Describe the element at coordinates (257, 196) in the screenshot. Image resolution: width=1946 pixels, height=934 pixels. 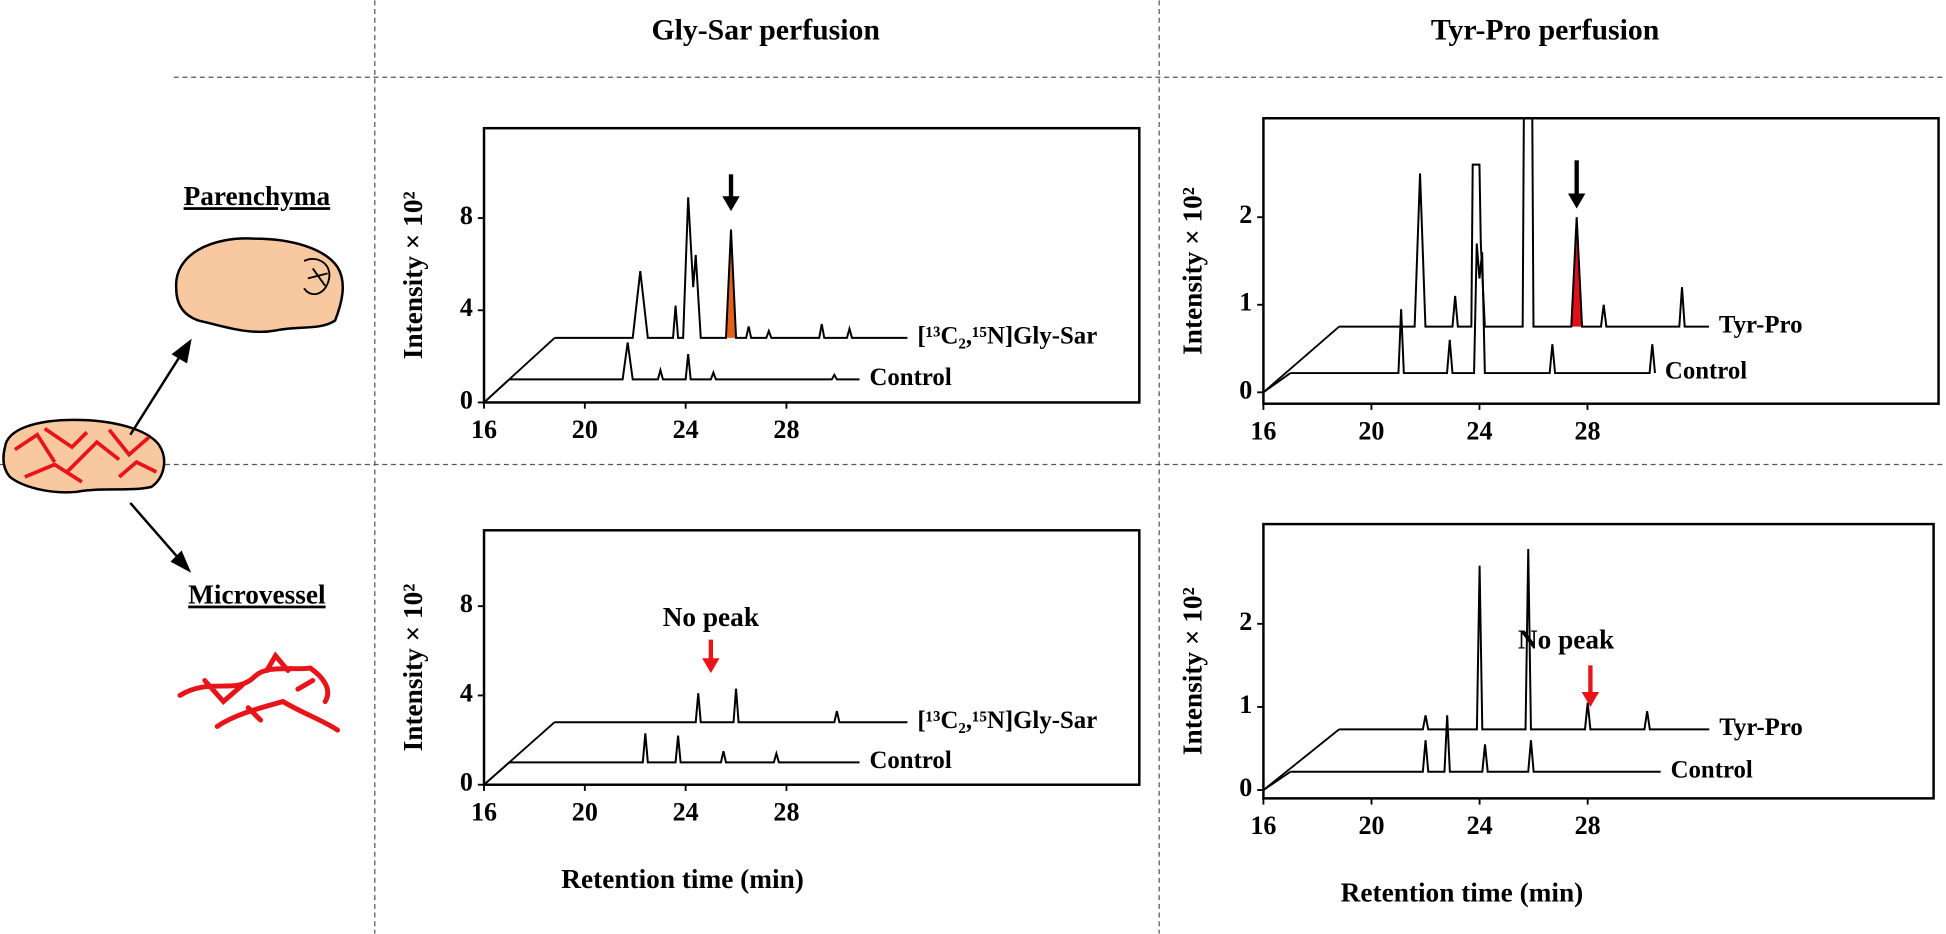
I see `row-label: Parenchyma` at that location.